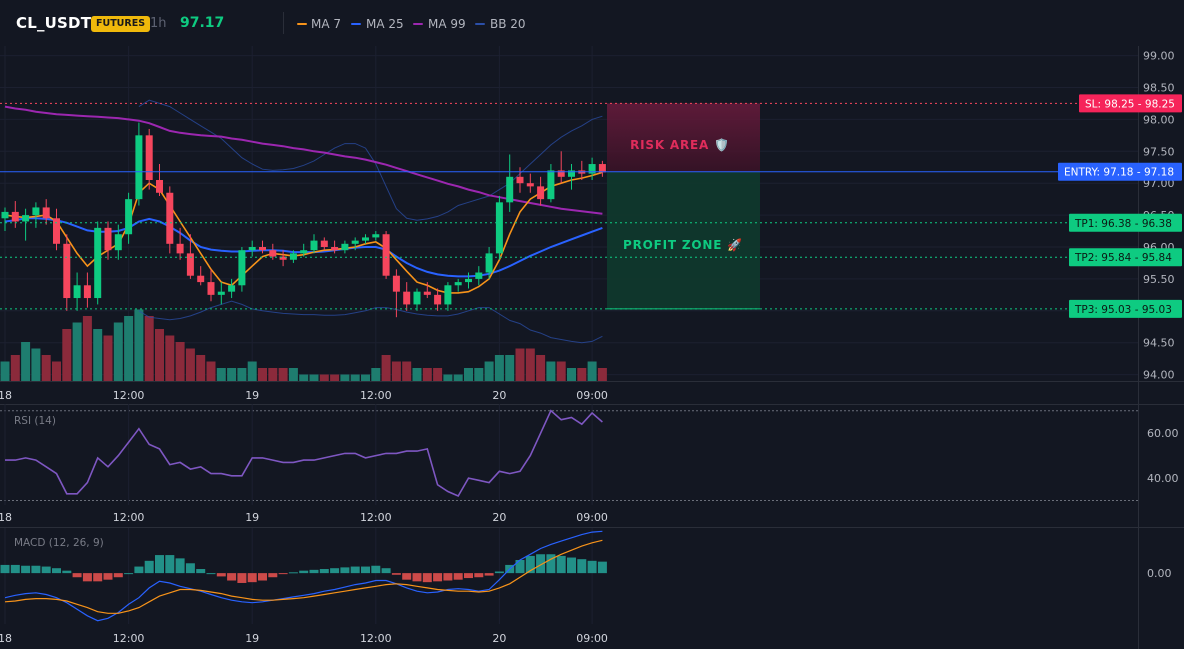 Image resolution: width=1184 pixels, height=649 pixels. Describe the element at coordinates (1125, 257) in the screenshot. I see `tp2-tag: TP2: 95.84 - 95.84` at that location.